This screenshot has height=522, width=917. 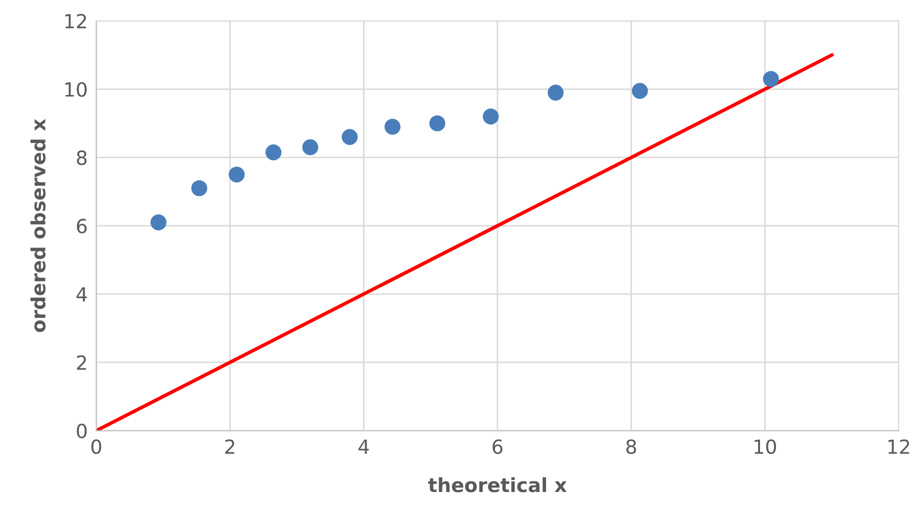 I want to click on y-axis-title: ordered observed x, so click(x=38, y=225).